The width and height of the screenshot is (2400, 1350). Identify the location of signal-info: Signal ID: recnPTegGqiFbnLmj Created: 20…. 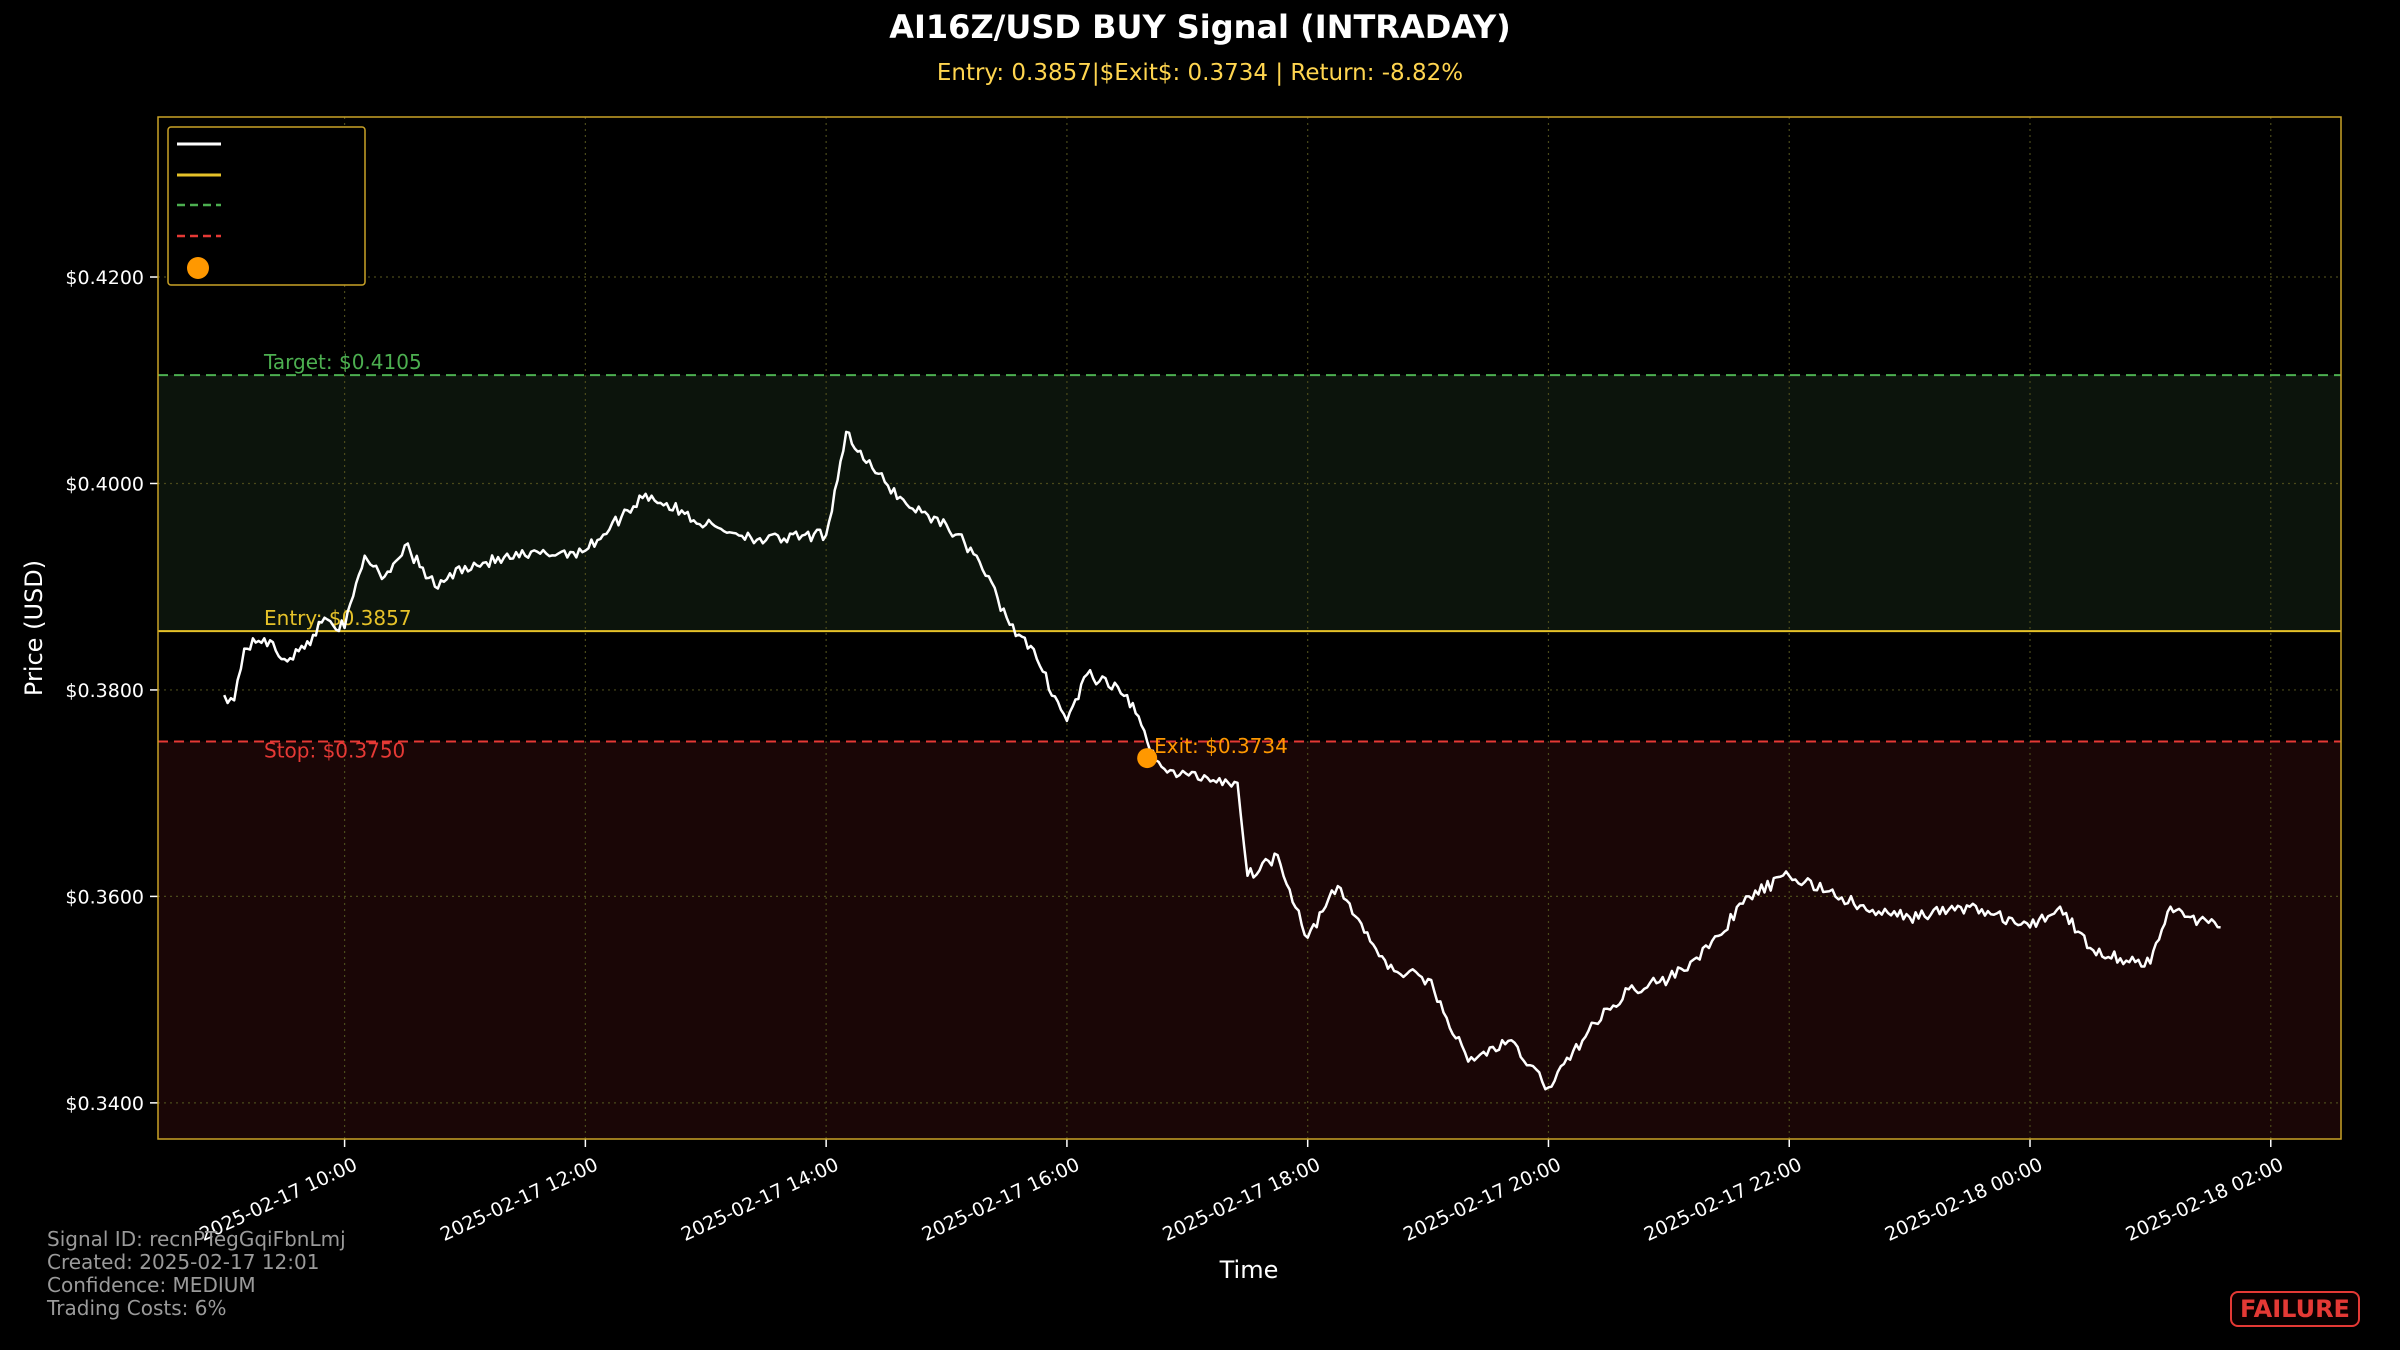
(196, 1274).